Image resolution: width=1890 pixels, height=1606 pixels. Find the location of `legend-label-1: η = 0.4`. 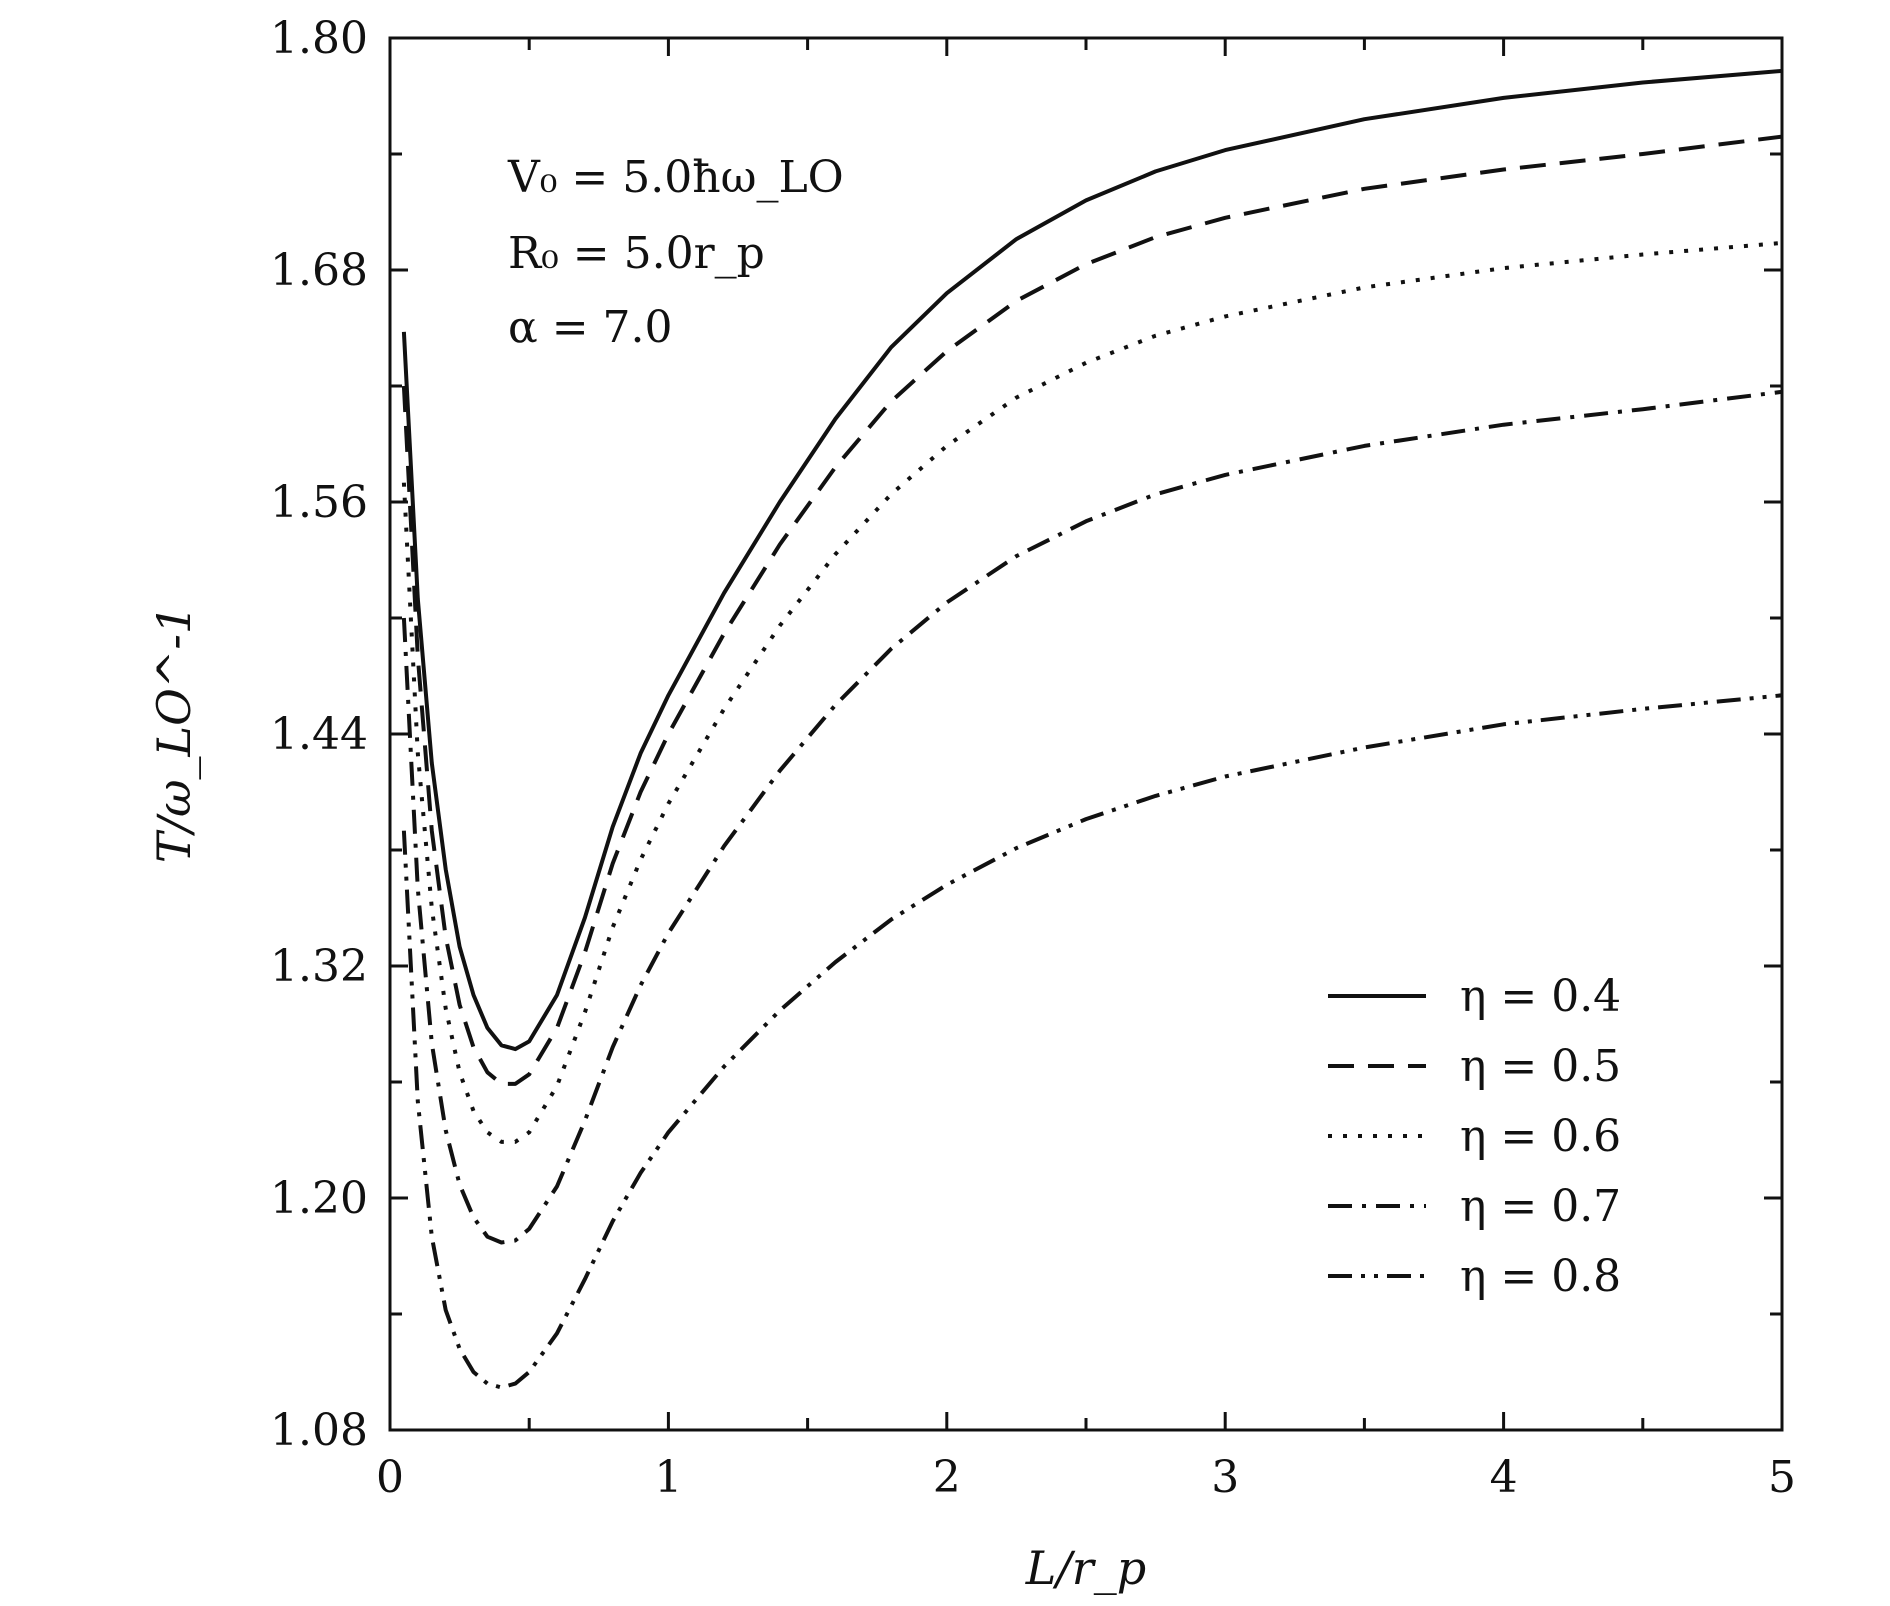

legend-label-1: η = 0.4 is located at coordinates (1540, 996).